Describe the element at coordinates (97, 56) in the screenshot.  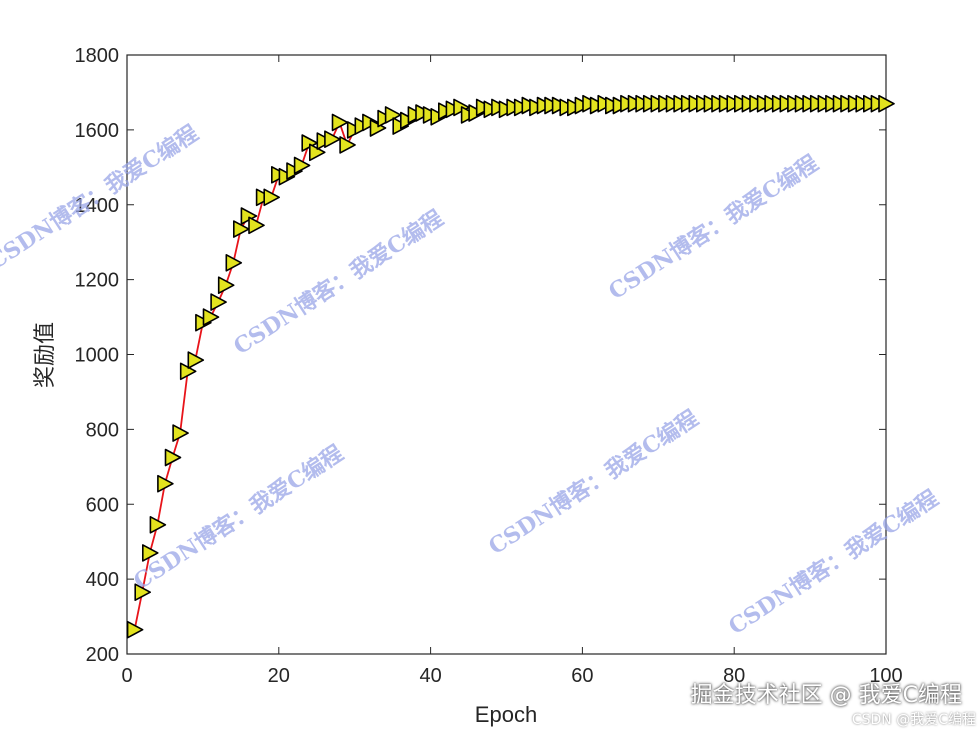
I see `y-tick-label: 1800` at that location.